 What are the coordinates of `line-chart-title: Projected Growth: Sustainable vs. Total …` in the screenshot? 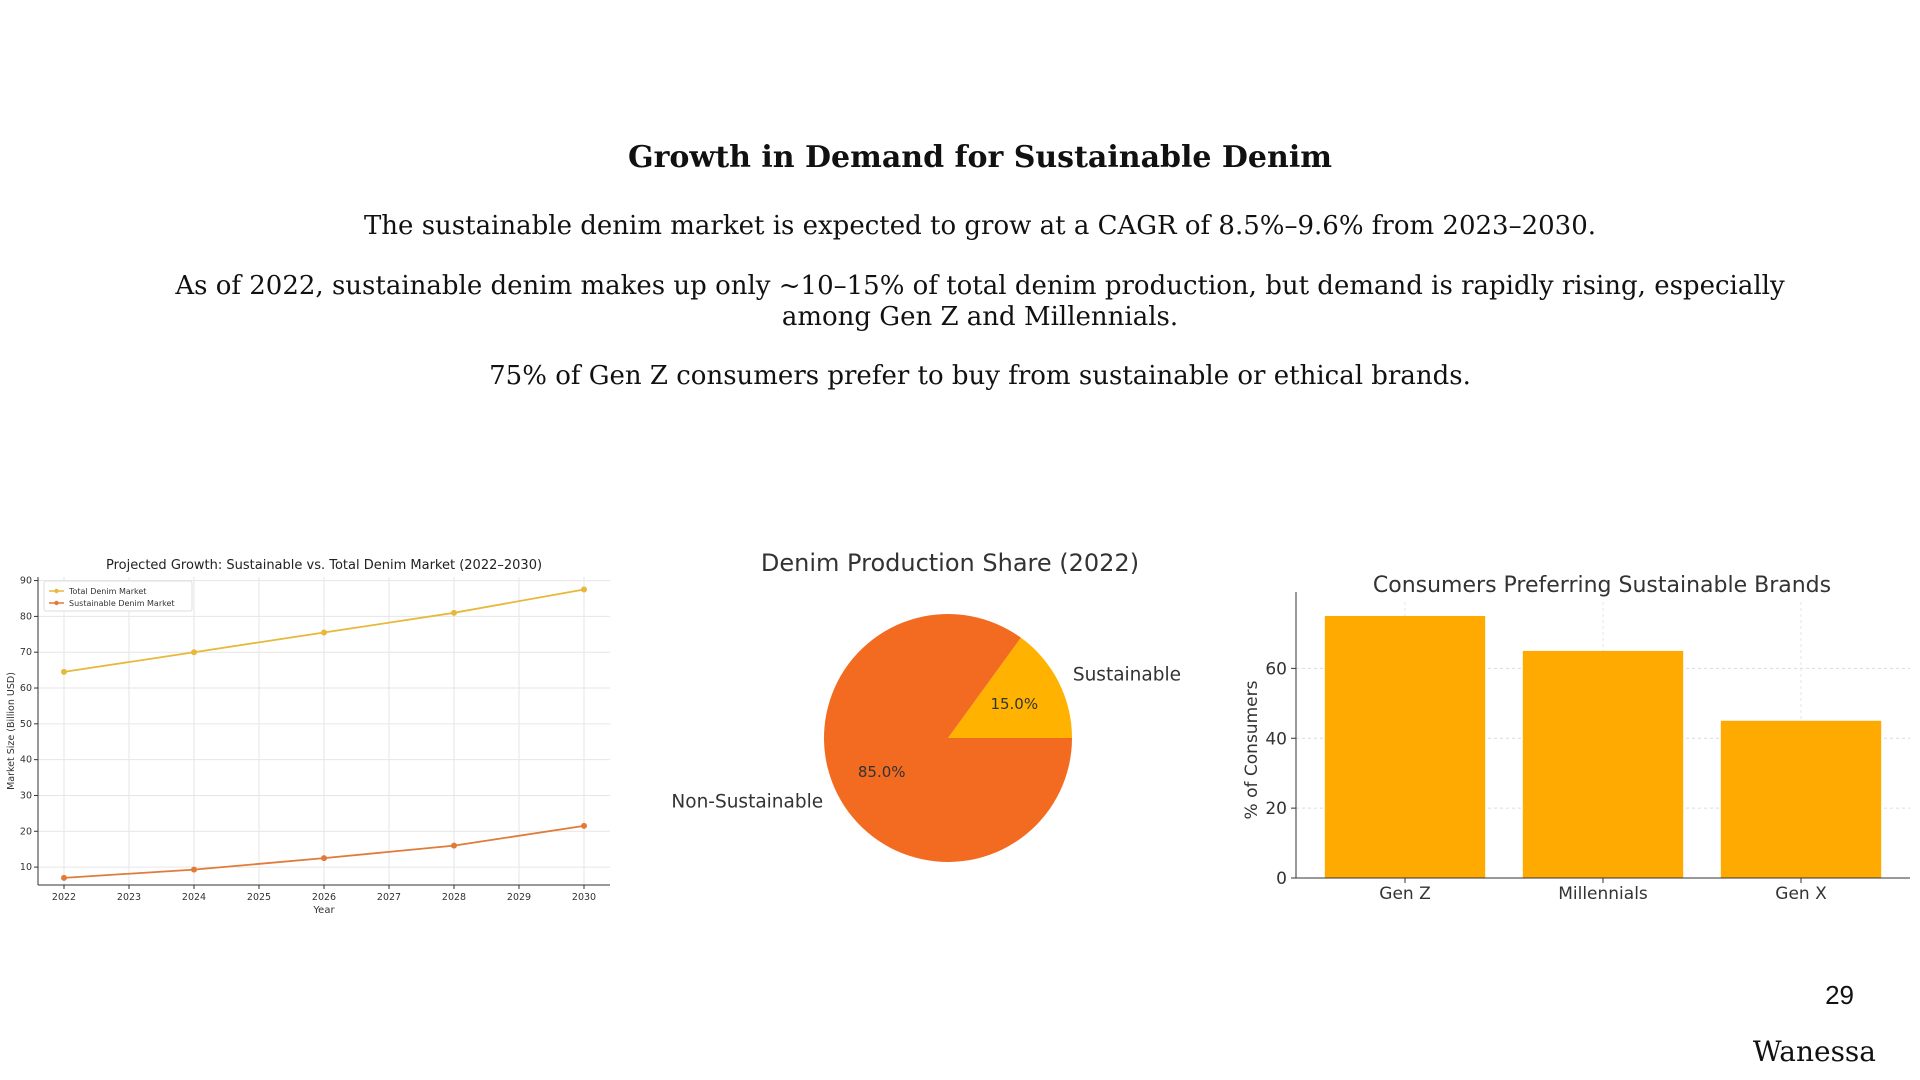 It's located at (324, 565).